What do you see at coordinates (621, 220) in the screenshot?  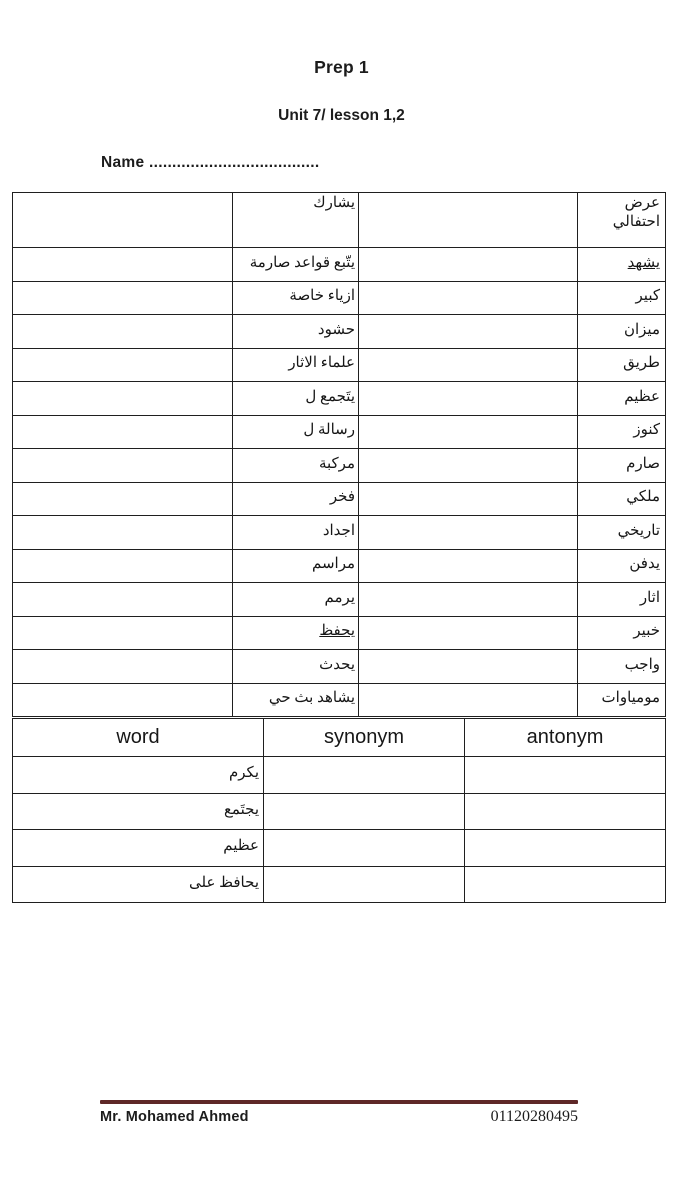 I see `word-cell: عرض احتفالي` at bounding box center [621, 220].